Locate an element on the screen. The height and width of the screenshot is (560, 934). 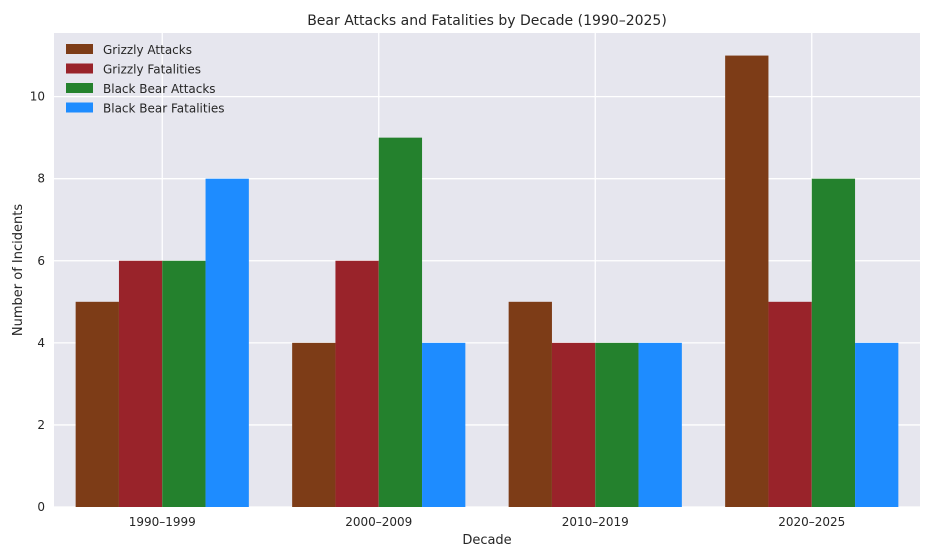
y-tick-label: 6 is located at coordinates (41, 261).